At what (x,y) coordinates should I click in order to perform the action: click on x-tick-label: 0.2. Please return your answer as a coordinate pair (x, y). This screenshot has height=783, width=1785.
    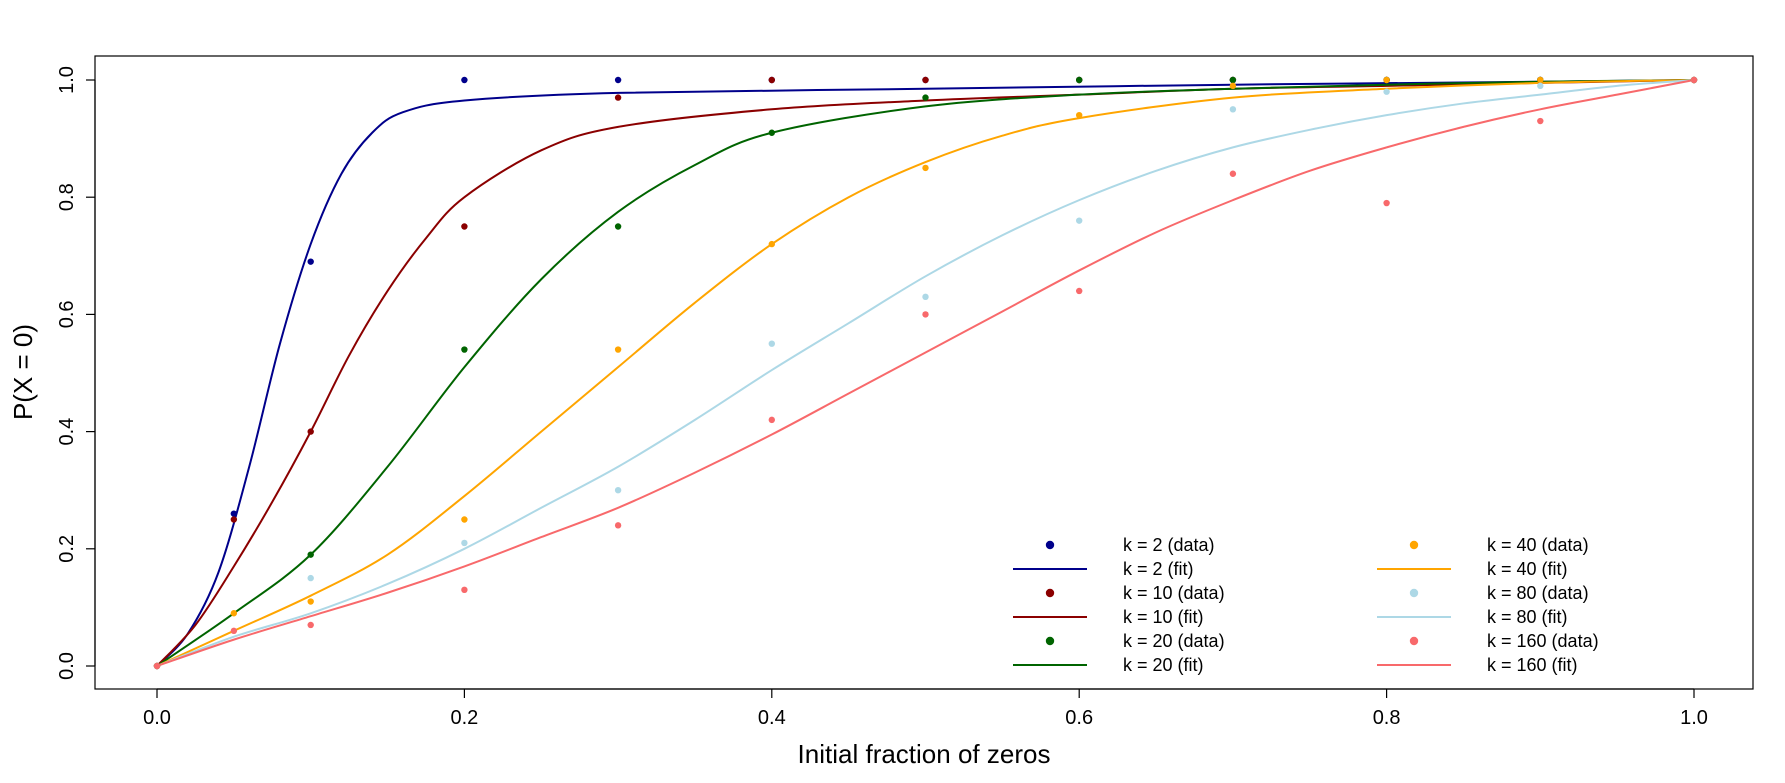
    Looking at the image, I should click on (464, 718).